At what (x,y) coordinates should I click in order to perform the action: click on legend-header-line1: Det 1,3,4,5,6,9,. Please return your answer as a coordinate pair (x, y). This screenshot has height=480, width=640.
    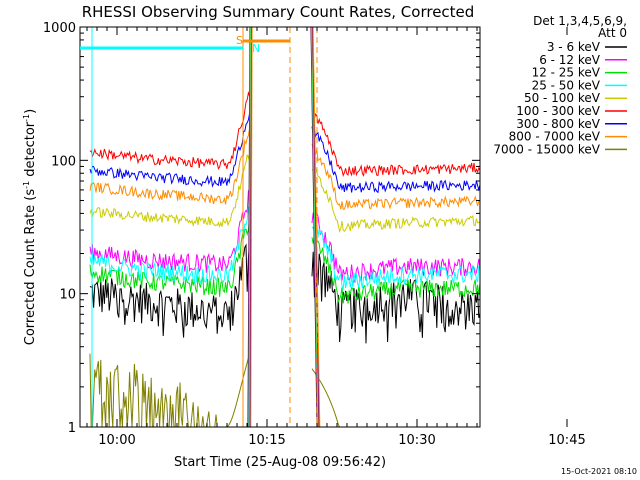
    Looking at the image, I should click on (580, 21).